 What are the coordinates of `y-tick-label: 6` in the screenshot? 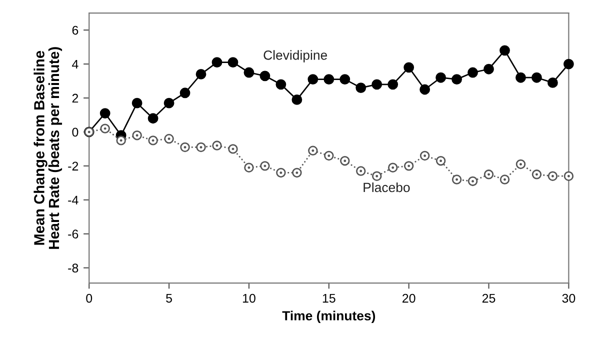 It's located at (75, 30).